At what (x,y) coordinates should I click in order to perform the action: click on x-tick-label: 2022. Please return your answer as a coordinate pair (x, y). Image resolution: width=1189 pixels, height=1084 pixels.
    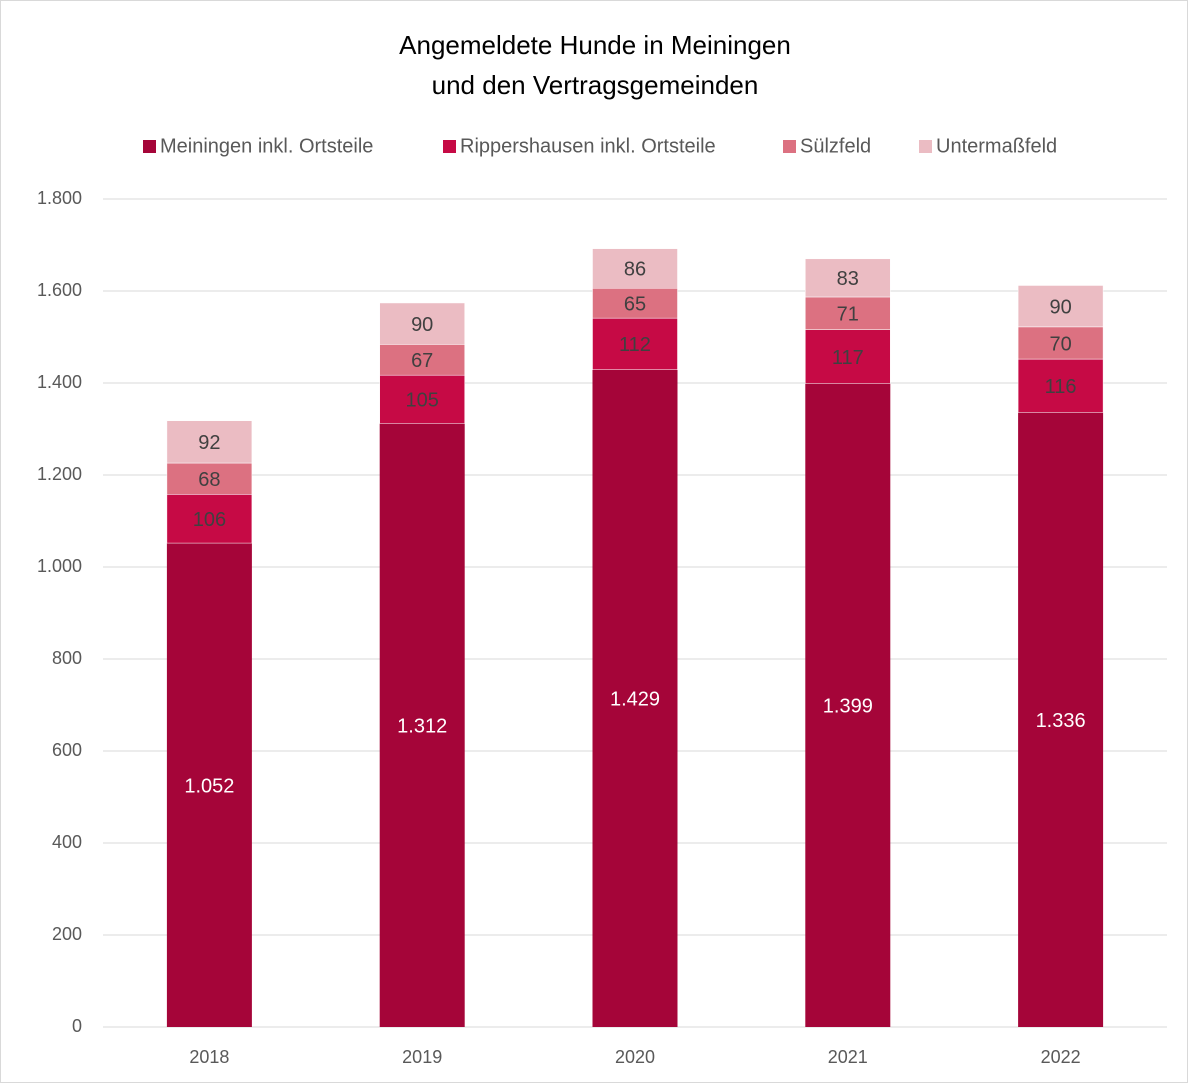
    Looking at the image, I should click on (1061, 1057).